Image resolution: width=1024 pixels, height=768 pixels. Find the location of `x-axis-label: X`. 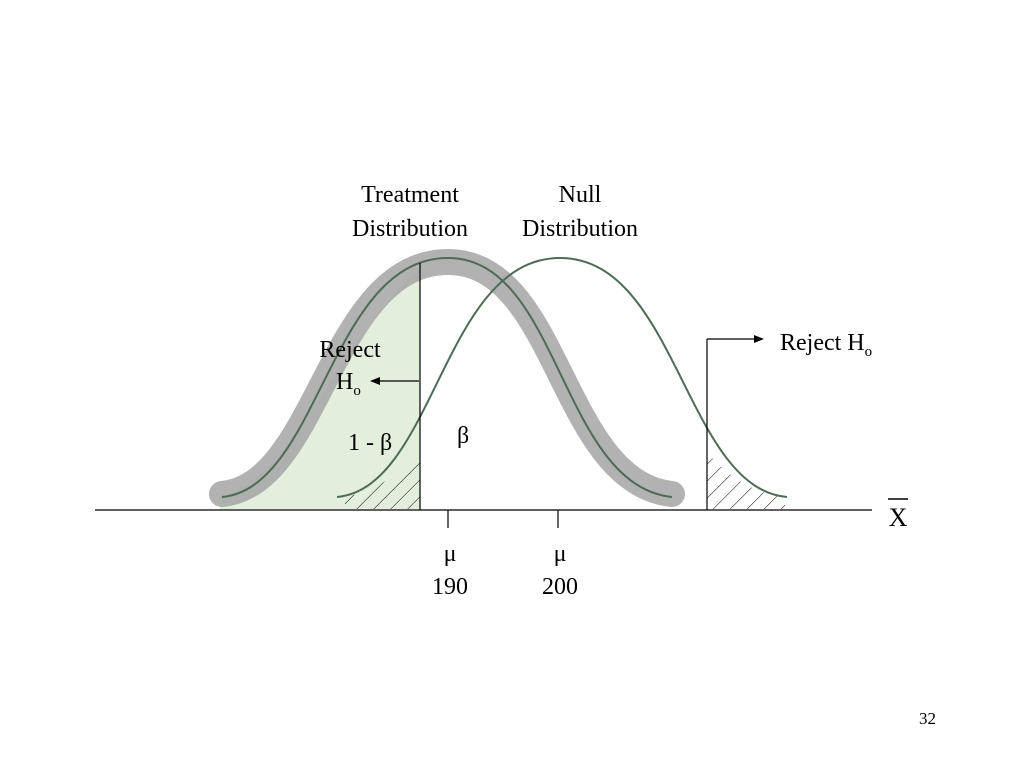

x-axis-label: X is located at coordinates (898, 517).